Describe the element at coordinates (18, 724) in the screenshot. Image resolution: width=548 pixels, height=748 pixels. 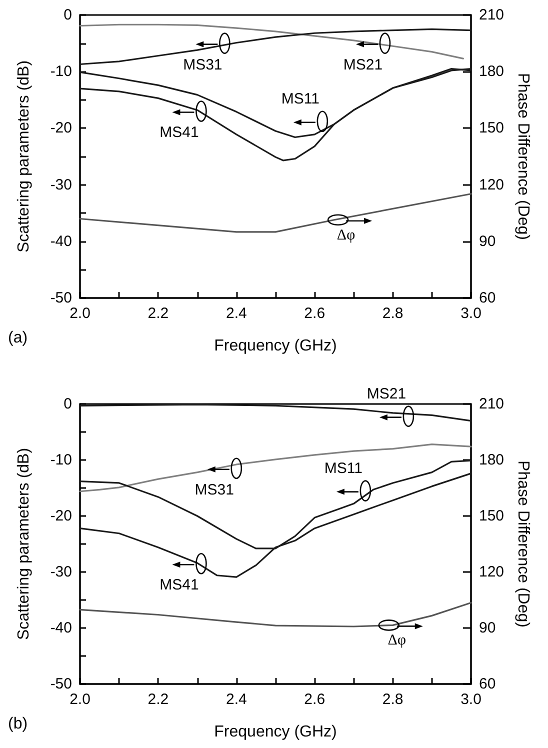
I see `text: (b)` at that location.